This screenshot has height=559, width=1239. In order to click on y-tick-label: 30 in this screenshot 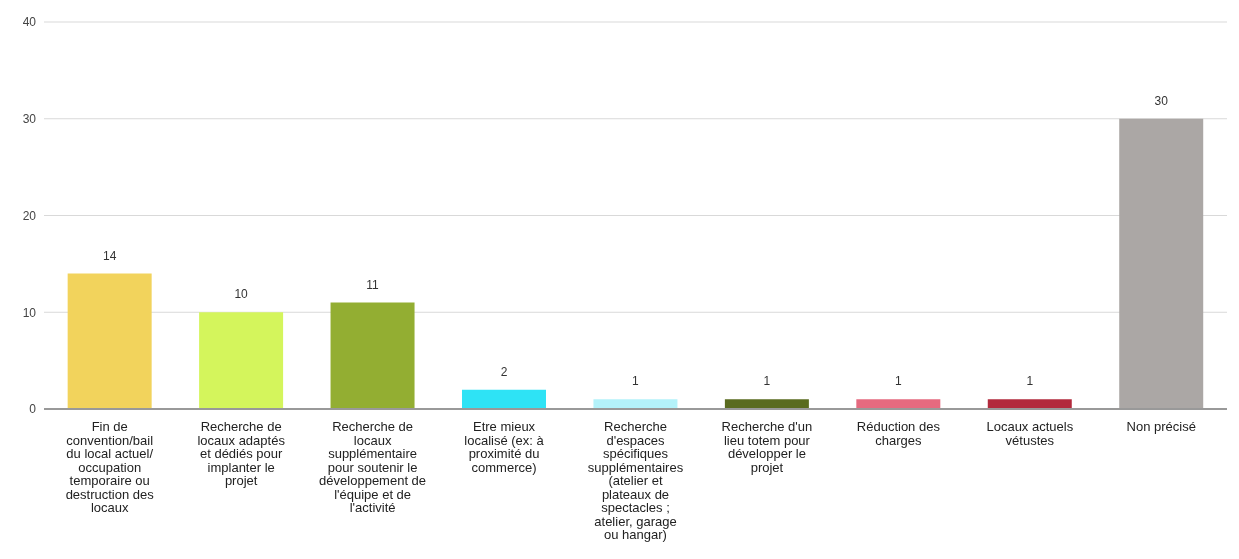, I will do `click(29, 119)`.